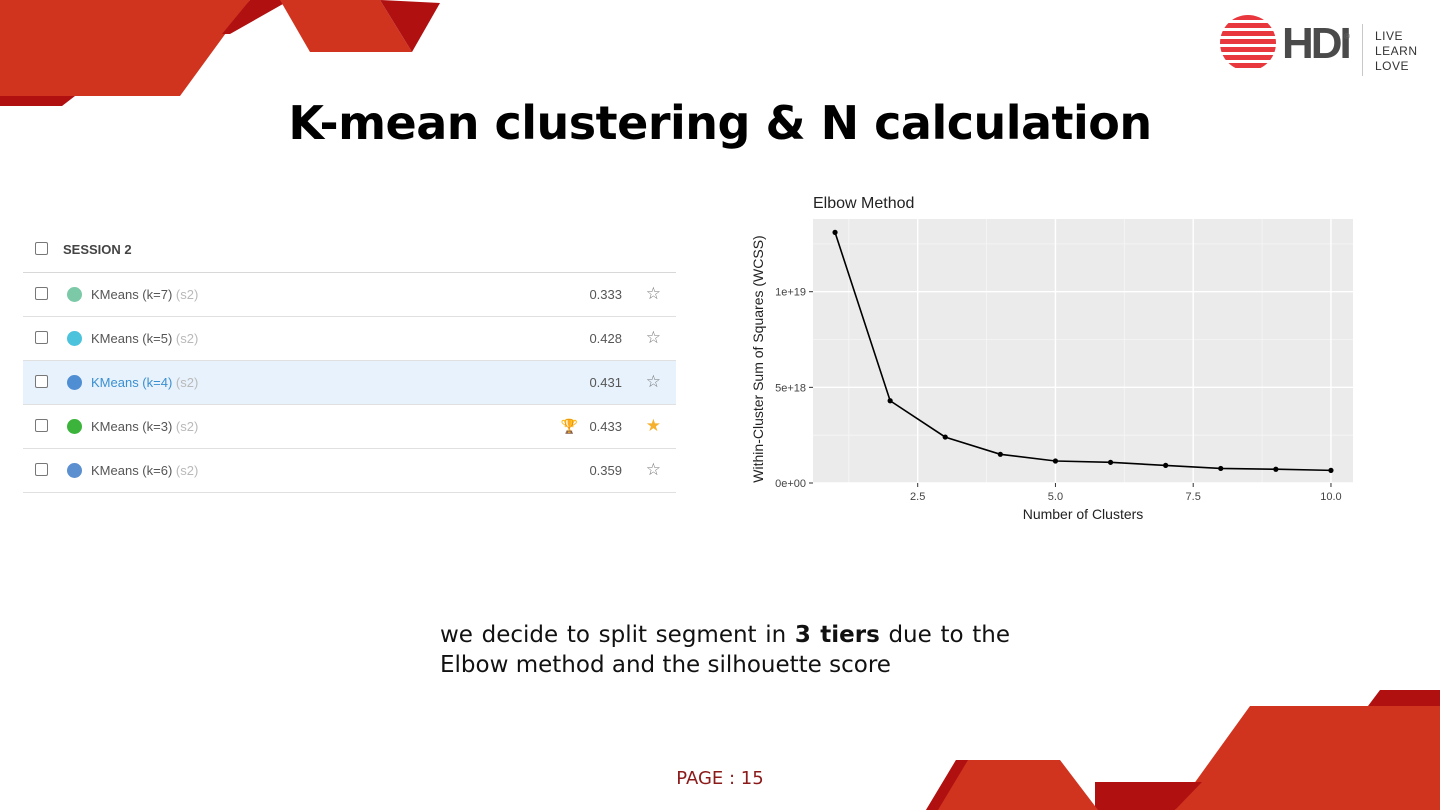  Describe the element at coordinates (790, 388) in the screenshot. I see `y-tick-label: 5e+18` at that location.